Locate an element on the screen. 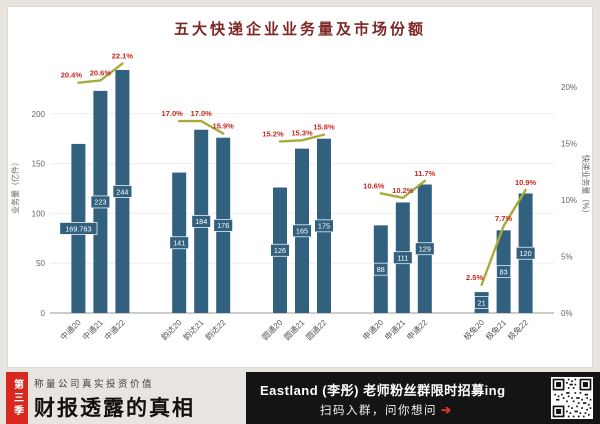  x-axis-label: 申通20 is located at coordinates (373, 329).